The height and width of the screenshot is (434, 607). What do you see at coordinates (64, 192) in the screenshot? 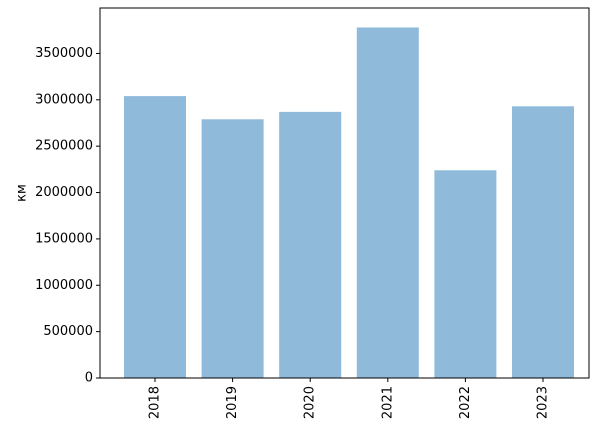
I see `y-tick-label: 2000000` at bounding box center [64, 192].